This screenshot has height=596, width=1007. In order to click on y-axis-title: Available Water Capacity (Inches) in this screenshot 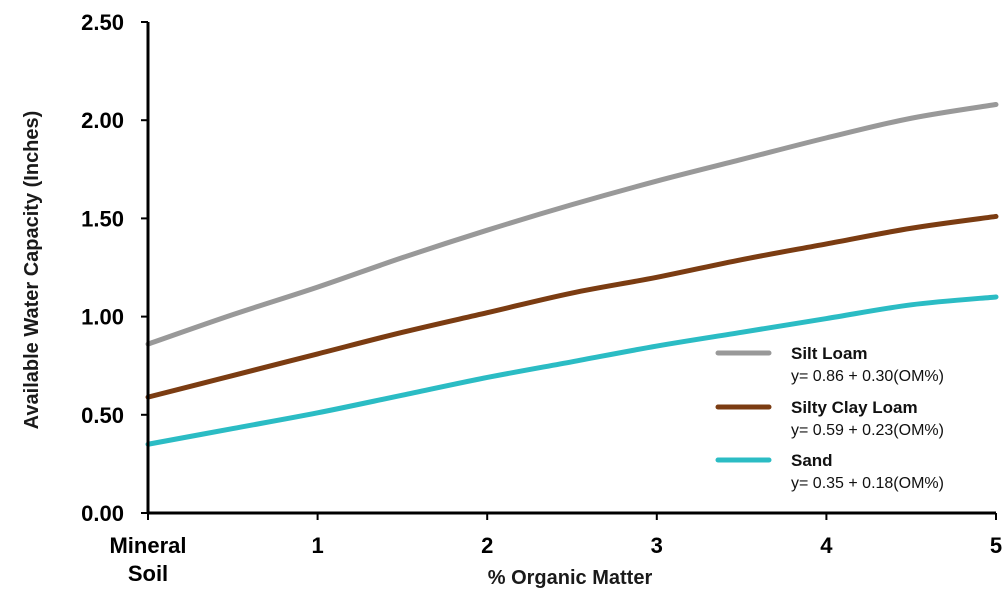, I will do `click(32, 270)`.